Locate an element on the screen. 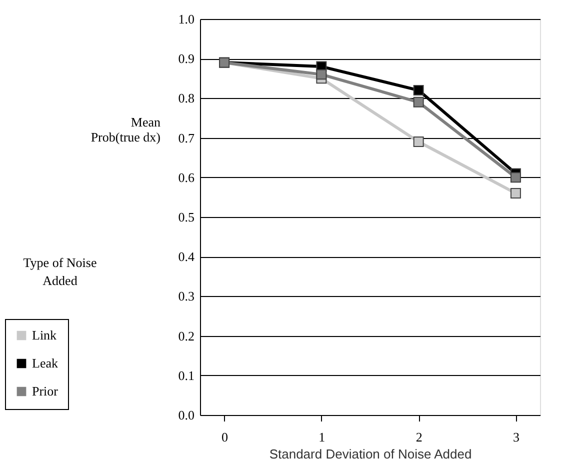  x-tick-label: 2 is located at coordinates (419, 437).